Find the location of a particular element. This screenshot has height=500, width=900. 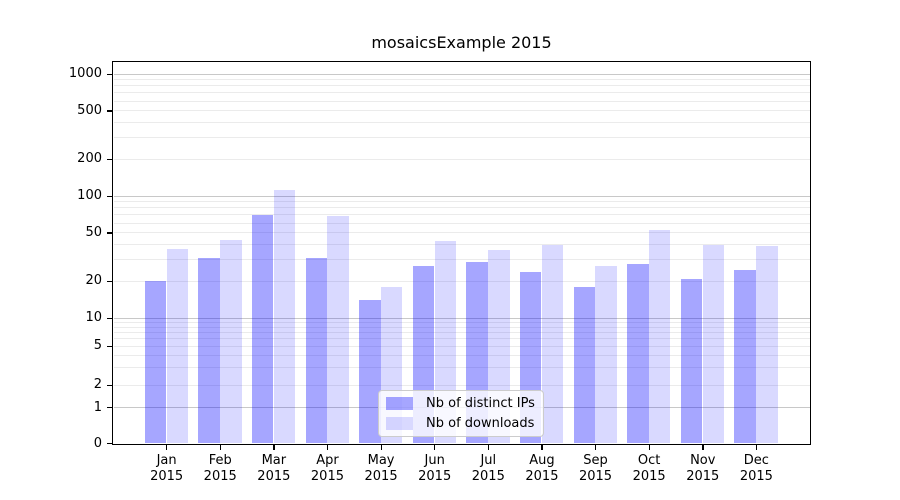

legend: Nb of distinct IPs Nb of downloads is located at coordinates (461, 413).